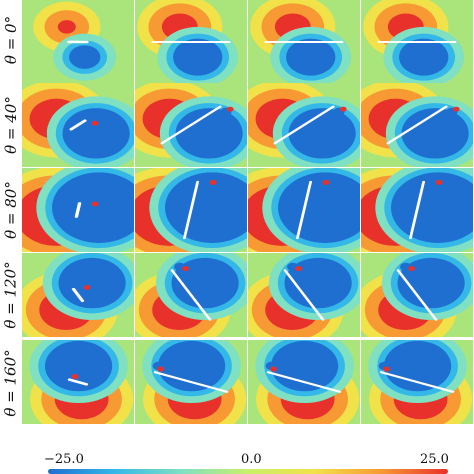 The width and height of the screenshot is (474, 474). I want to click on row-label-theta-80: θ = 80°, so click(11, 210).